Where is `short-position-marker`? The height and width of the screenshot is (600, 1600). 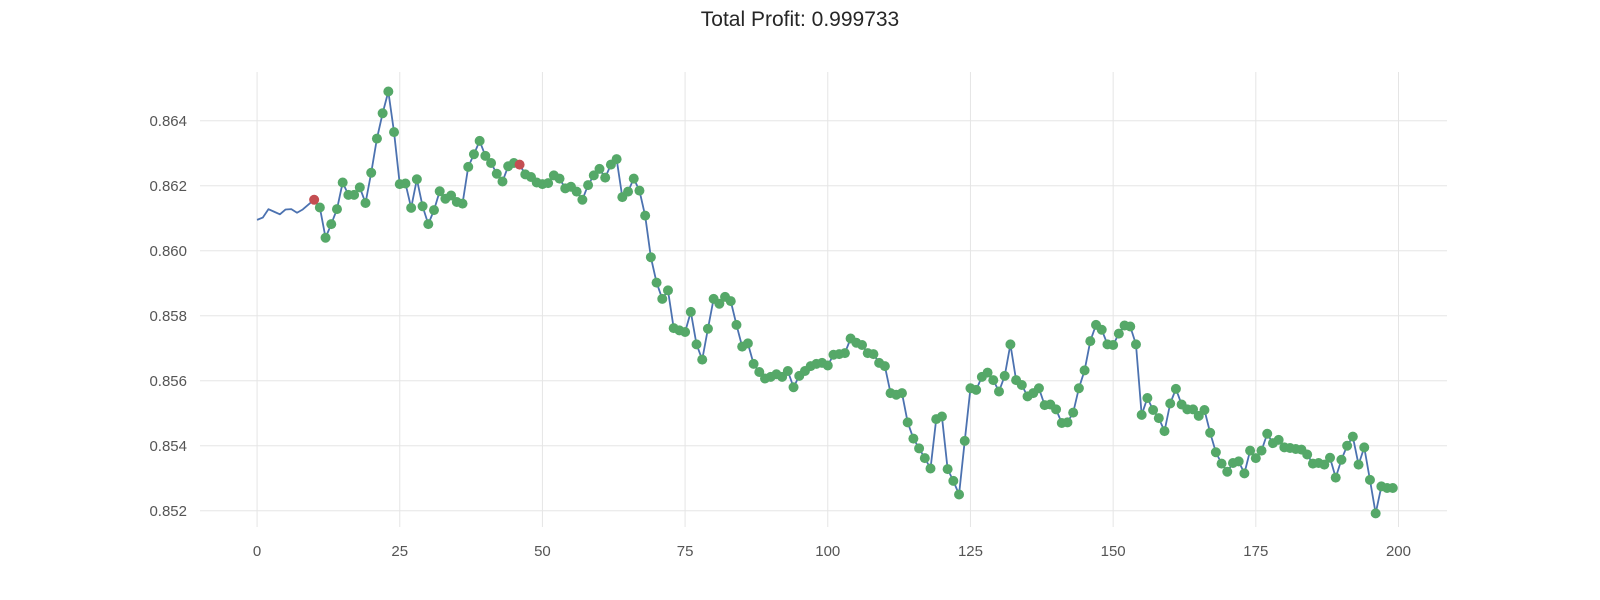 short-position-marker is located at coordinates (314, 199).